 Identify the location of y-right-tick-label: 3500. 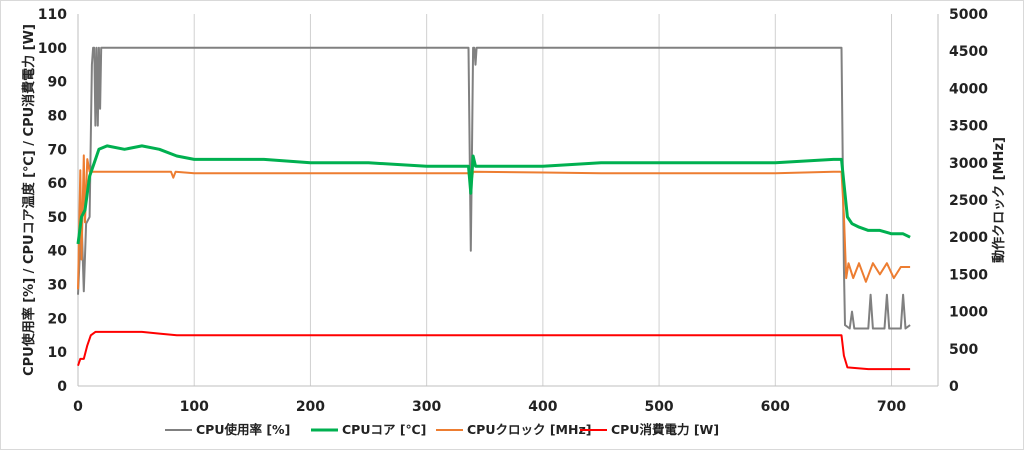
(968, 127).